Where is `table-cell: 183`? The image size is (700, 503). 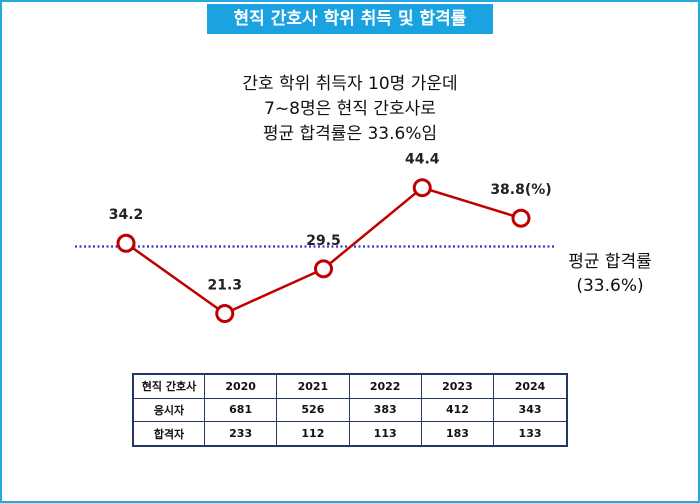
table-cell: 183 is located at coordinates (457, 434).